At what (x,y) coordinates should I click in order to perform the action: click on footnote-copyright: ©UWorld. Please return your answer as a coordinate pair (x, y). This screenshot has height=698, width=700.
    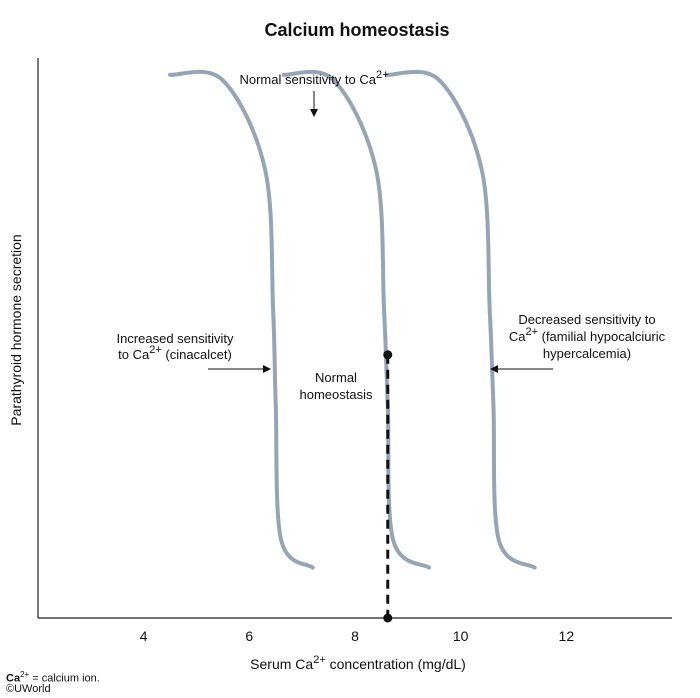
    Looking at the image, I should click on (28, 689).